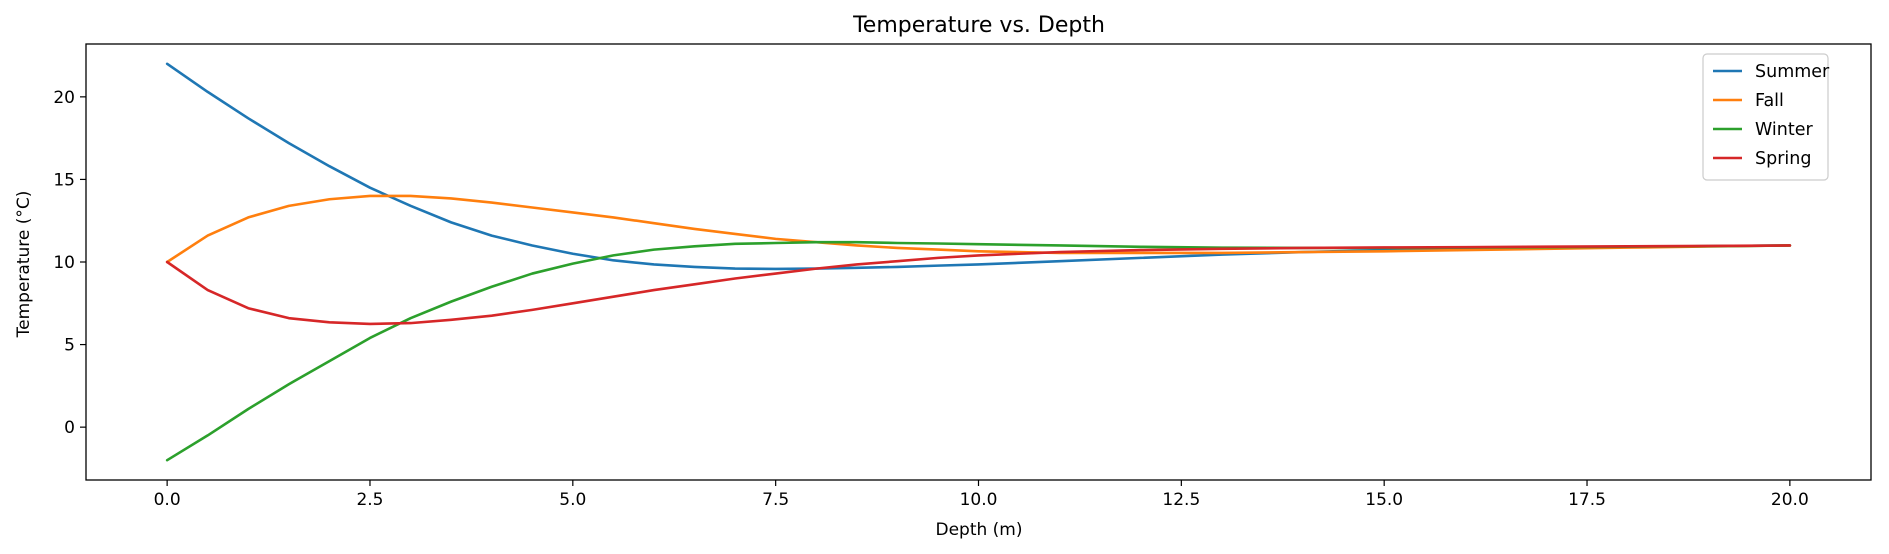 Image resolution: width=1889 pixels, height=554 pixels. Describe the element at coordinates (64, 98) in the screenshot. I see `y-tick-label: 20` at that location.